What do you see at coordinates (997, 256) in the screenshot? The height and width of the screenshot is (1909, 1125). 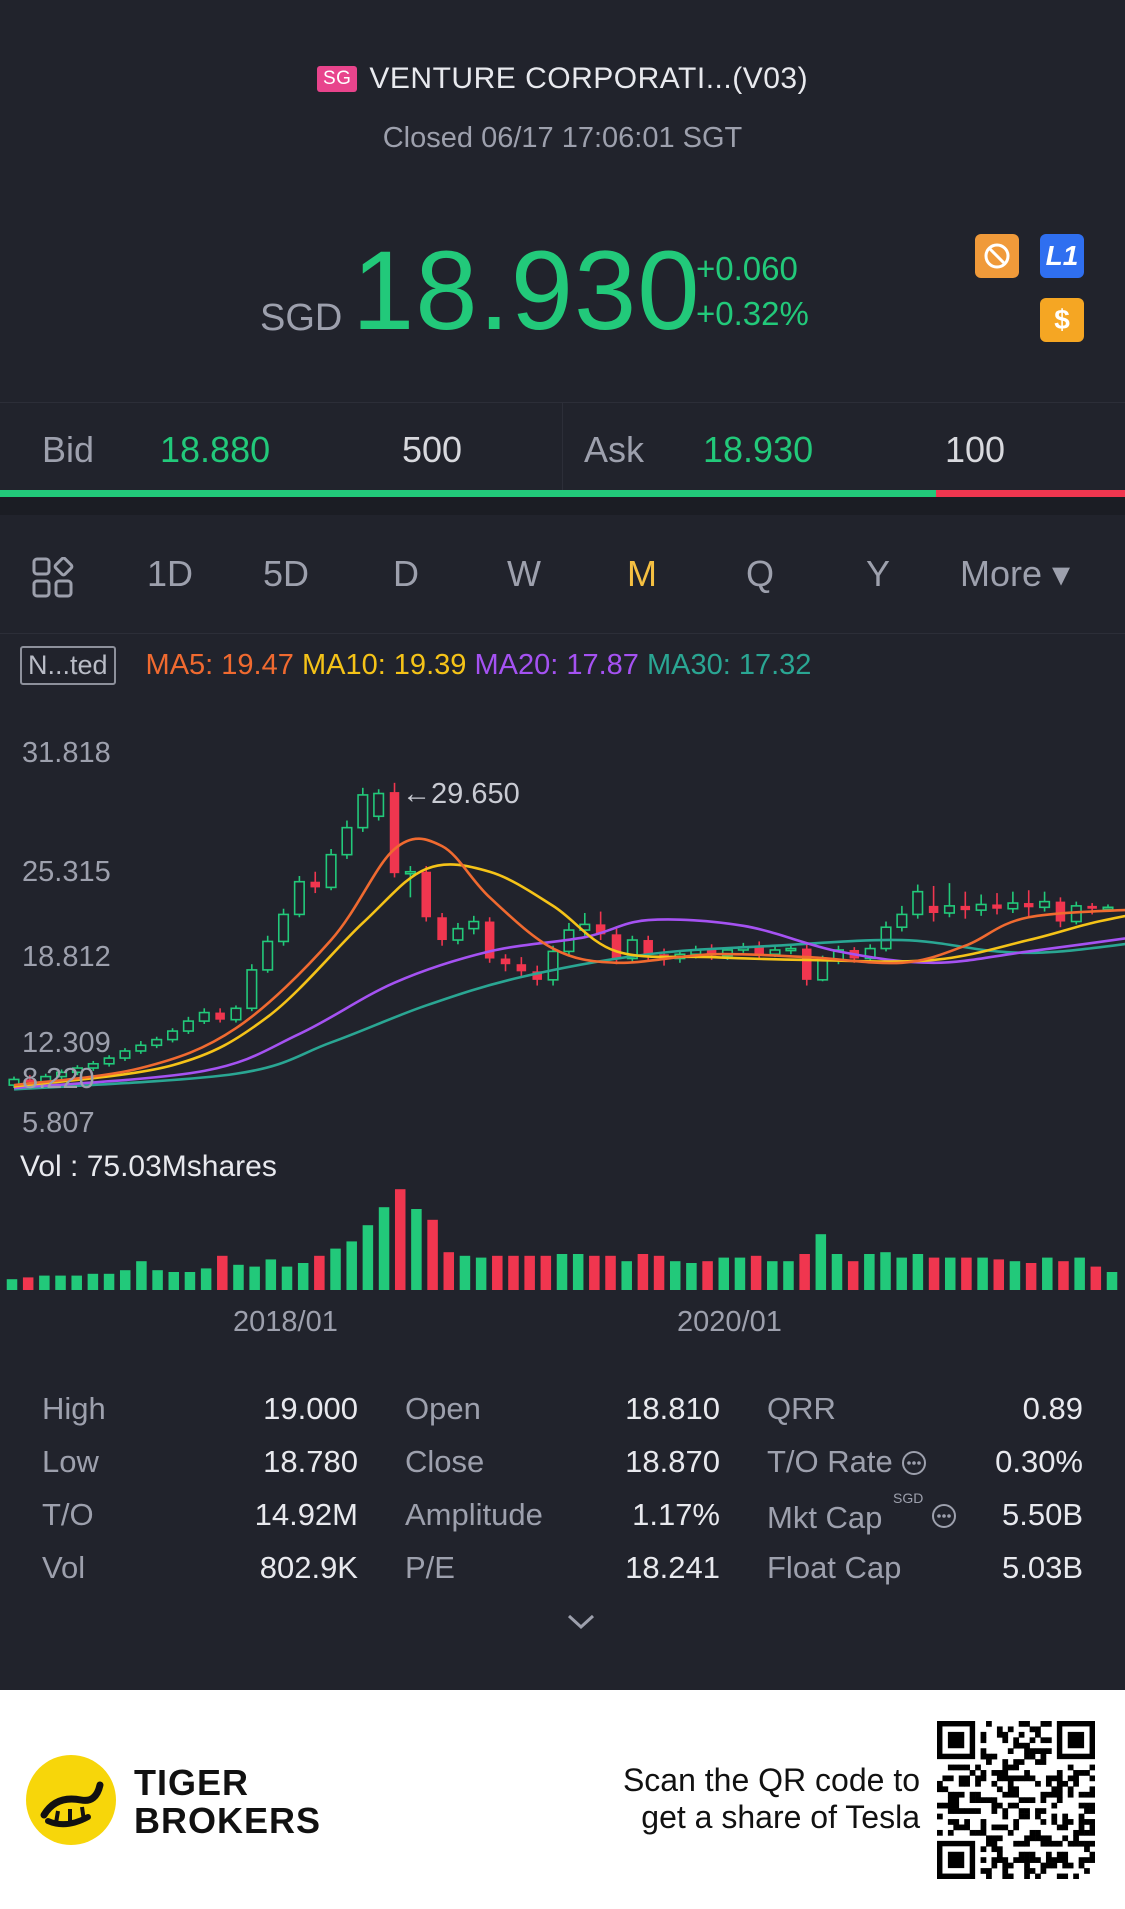 I see `trading-halt-icon` at bounding box center [997, 256].